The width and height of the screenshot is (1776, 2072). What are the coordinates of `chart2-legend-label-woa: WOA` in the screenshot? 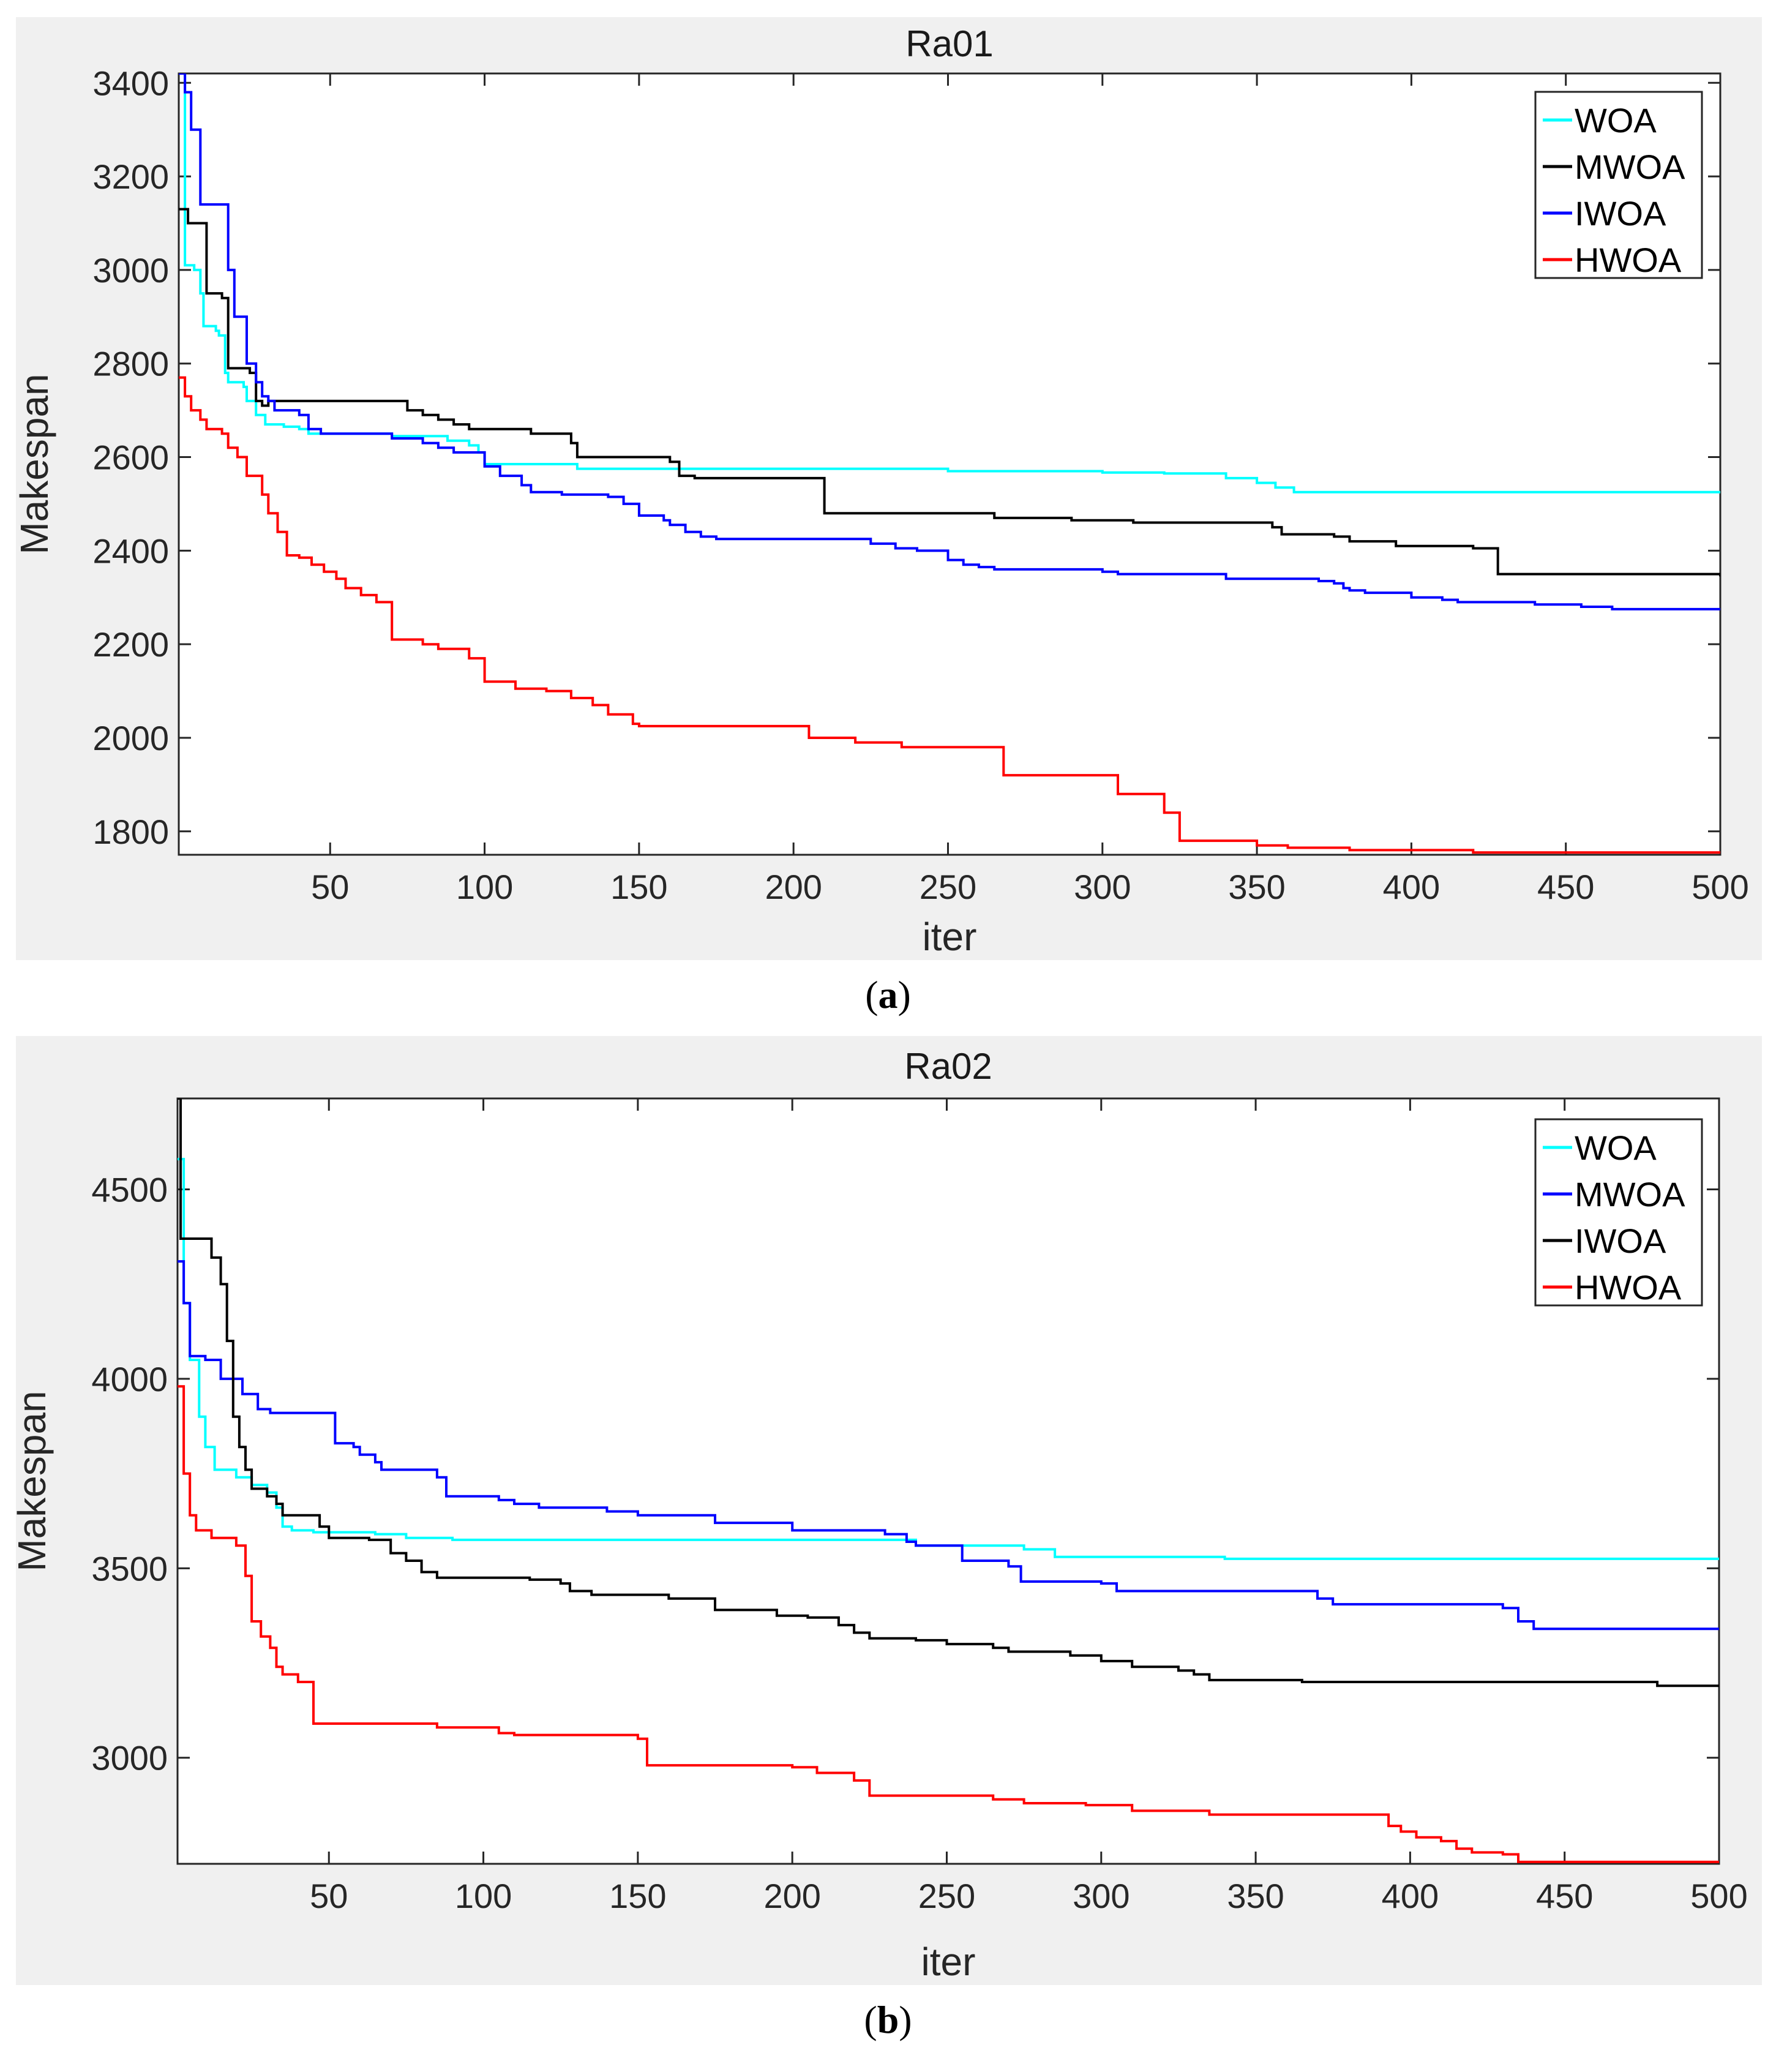 It's located at (1616, 1147).